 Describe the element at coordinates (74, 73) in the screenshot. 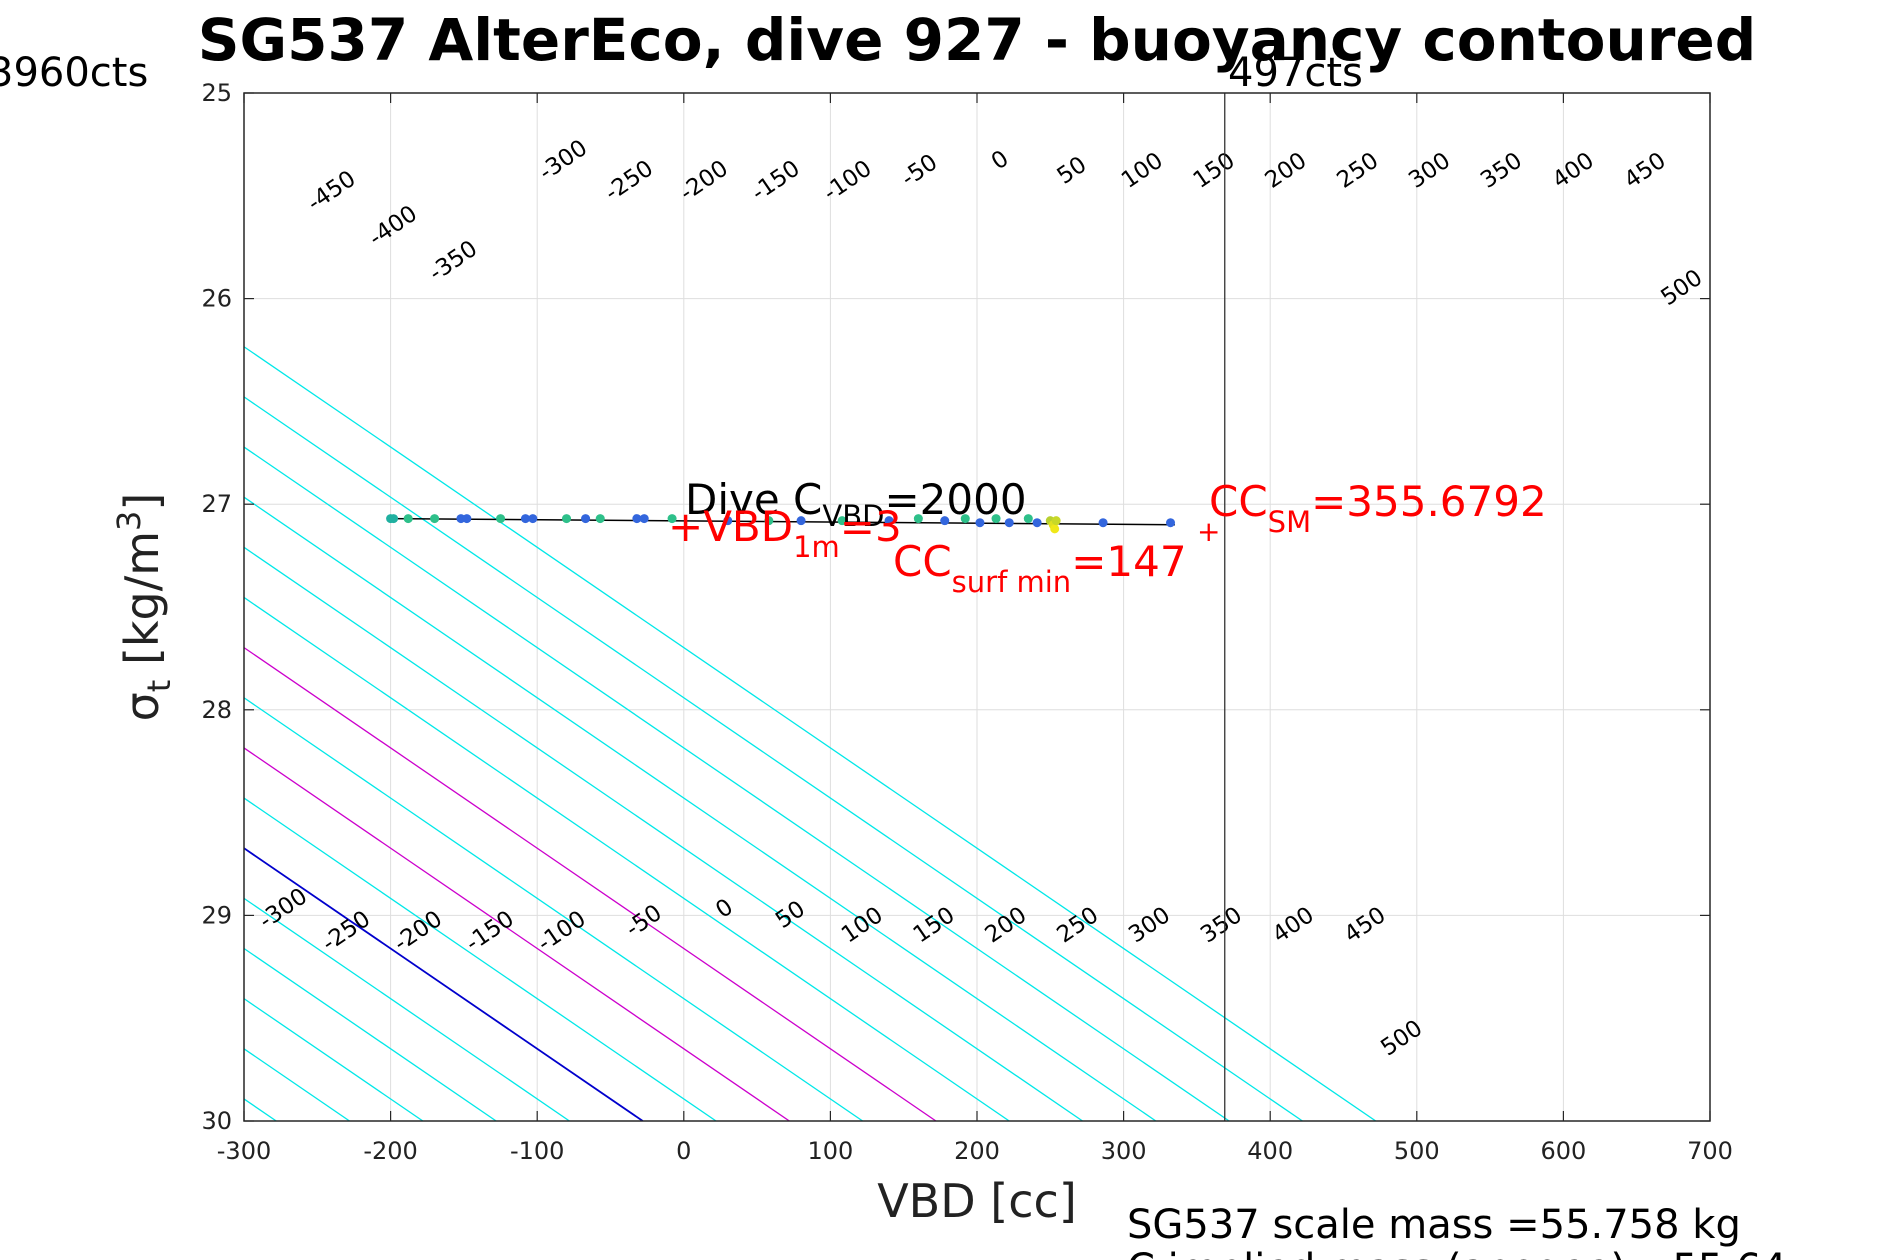

I see `left-counts-label: 3960cts` at that location.